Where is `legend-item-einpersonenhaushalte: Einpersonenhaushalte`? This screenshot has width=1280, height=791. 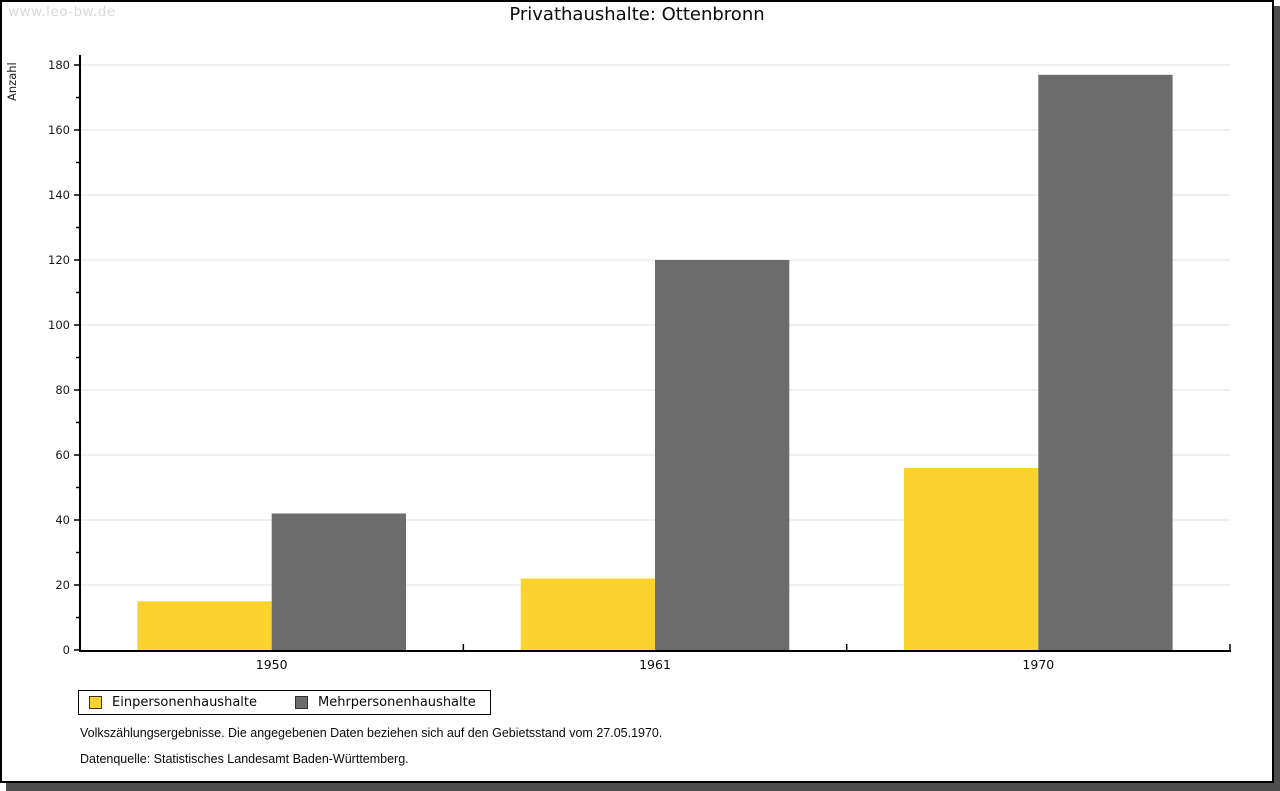 legend-item-einpersonenhaushalte: Einpersonenhaushalte is located at coordinates (173, 702).